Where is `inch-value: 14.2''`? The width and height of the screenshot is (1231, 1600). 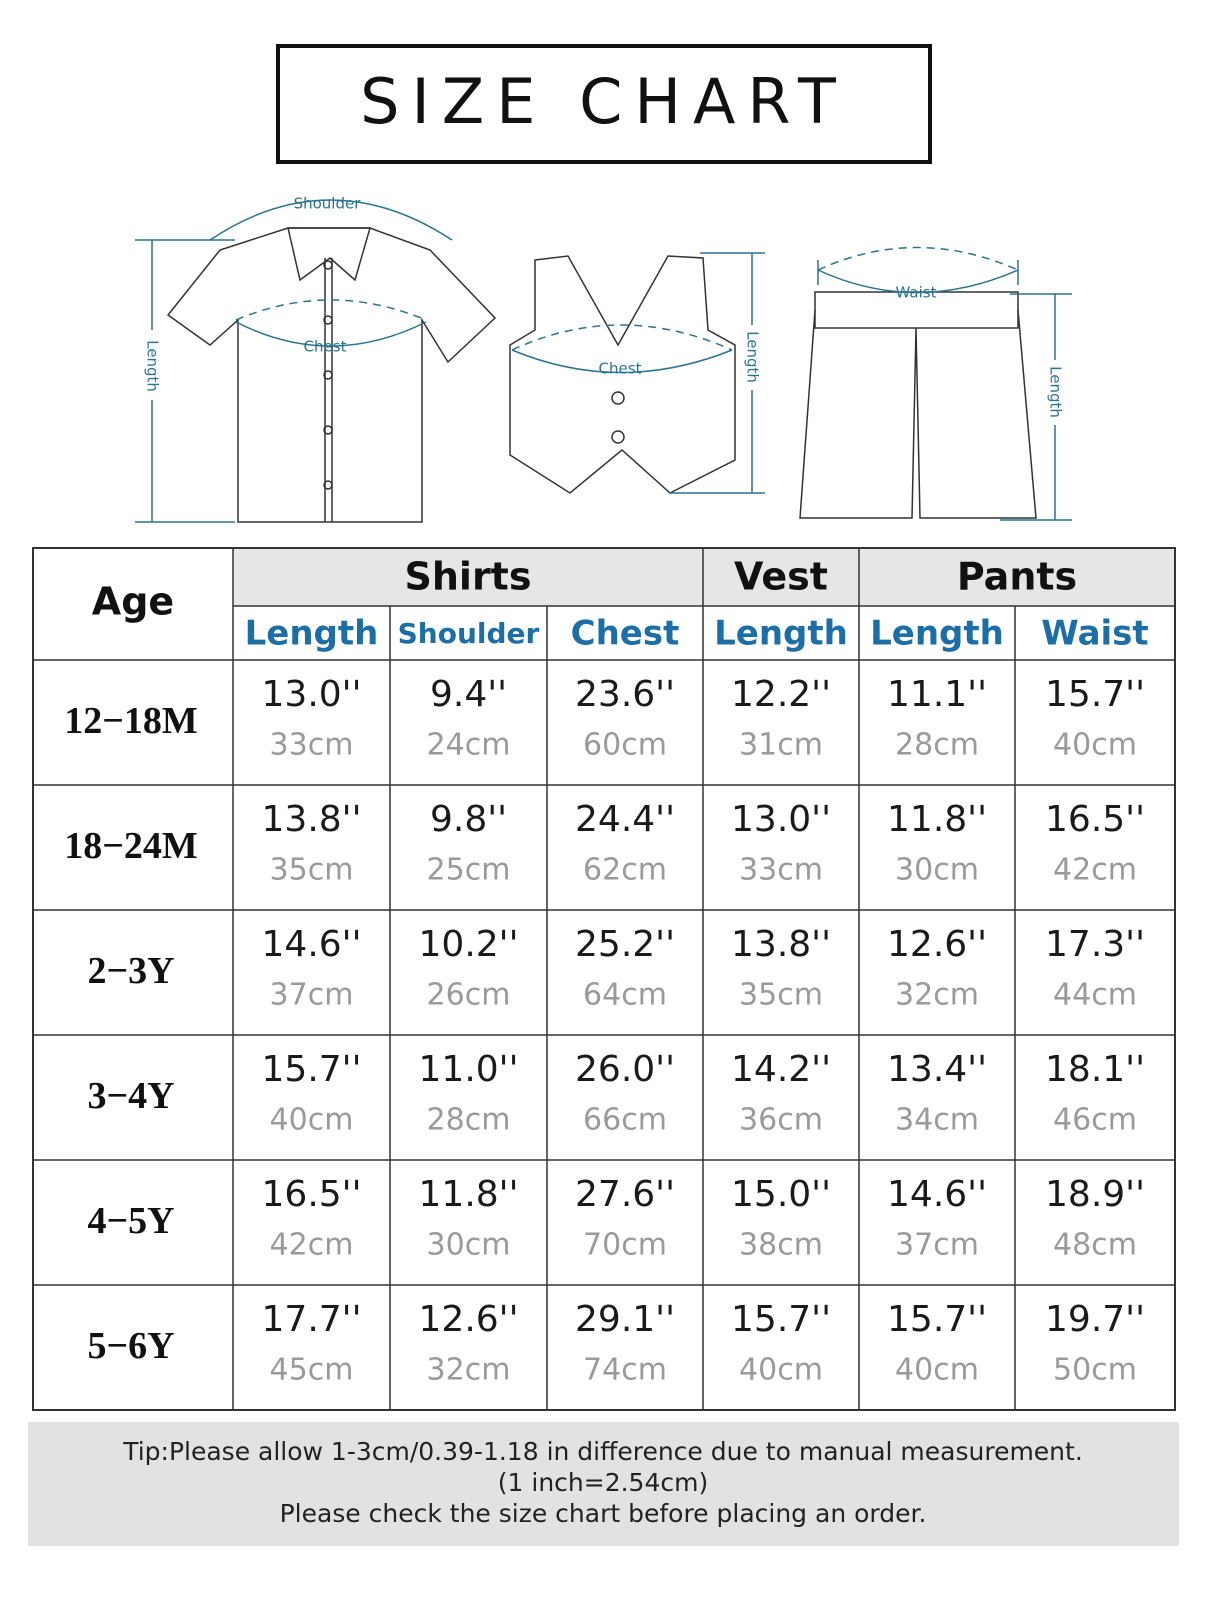
inch-value: 14.2'' is located at coordinates (781, 1069).